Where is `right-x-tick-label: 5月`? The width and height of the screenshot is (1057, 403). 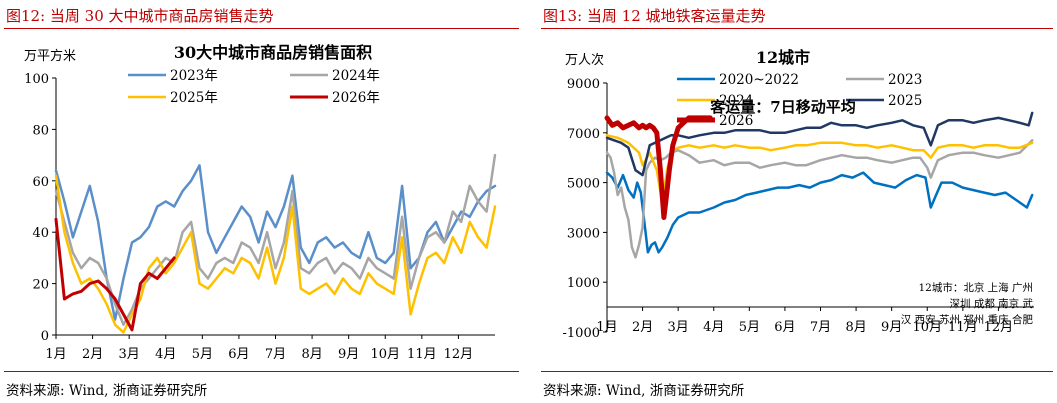
right-x-tick-label: 5月 is located at coordinates (749, 327).